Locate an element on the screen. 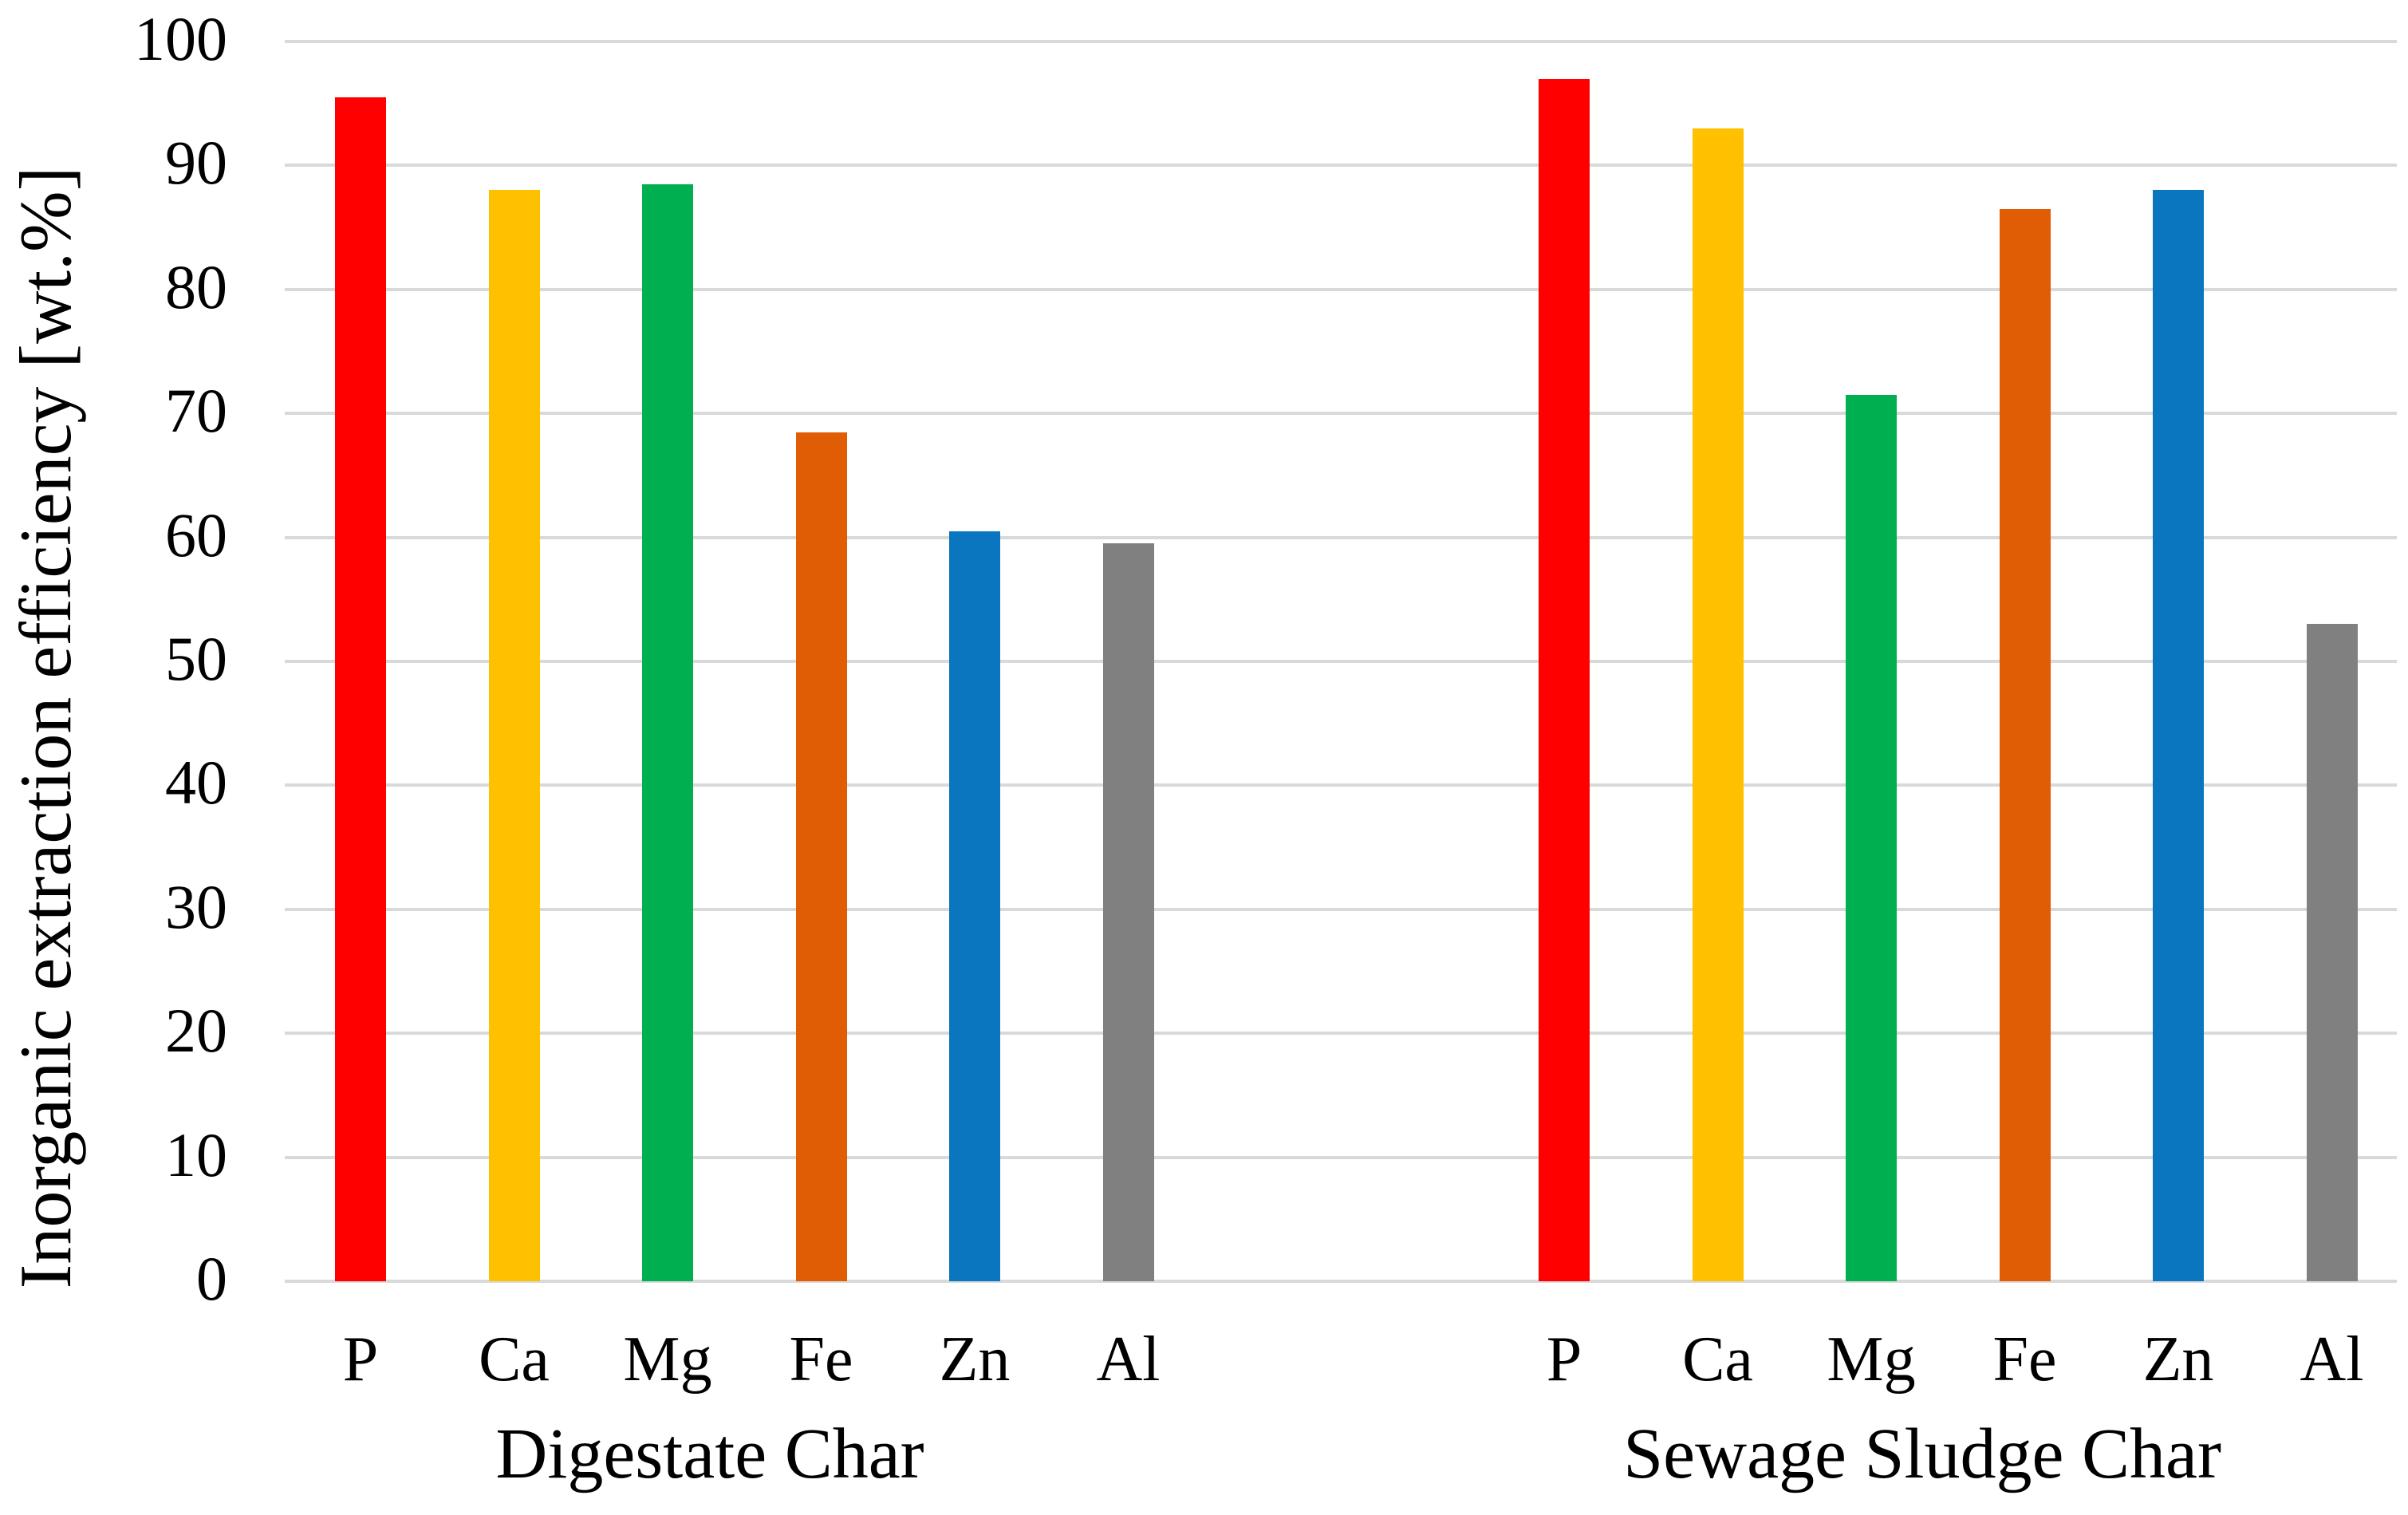 The width and height of the screenshot is (2408, 1515). bar-sewage-sludge-char-fe is located at coordinates (2025, 744).